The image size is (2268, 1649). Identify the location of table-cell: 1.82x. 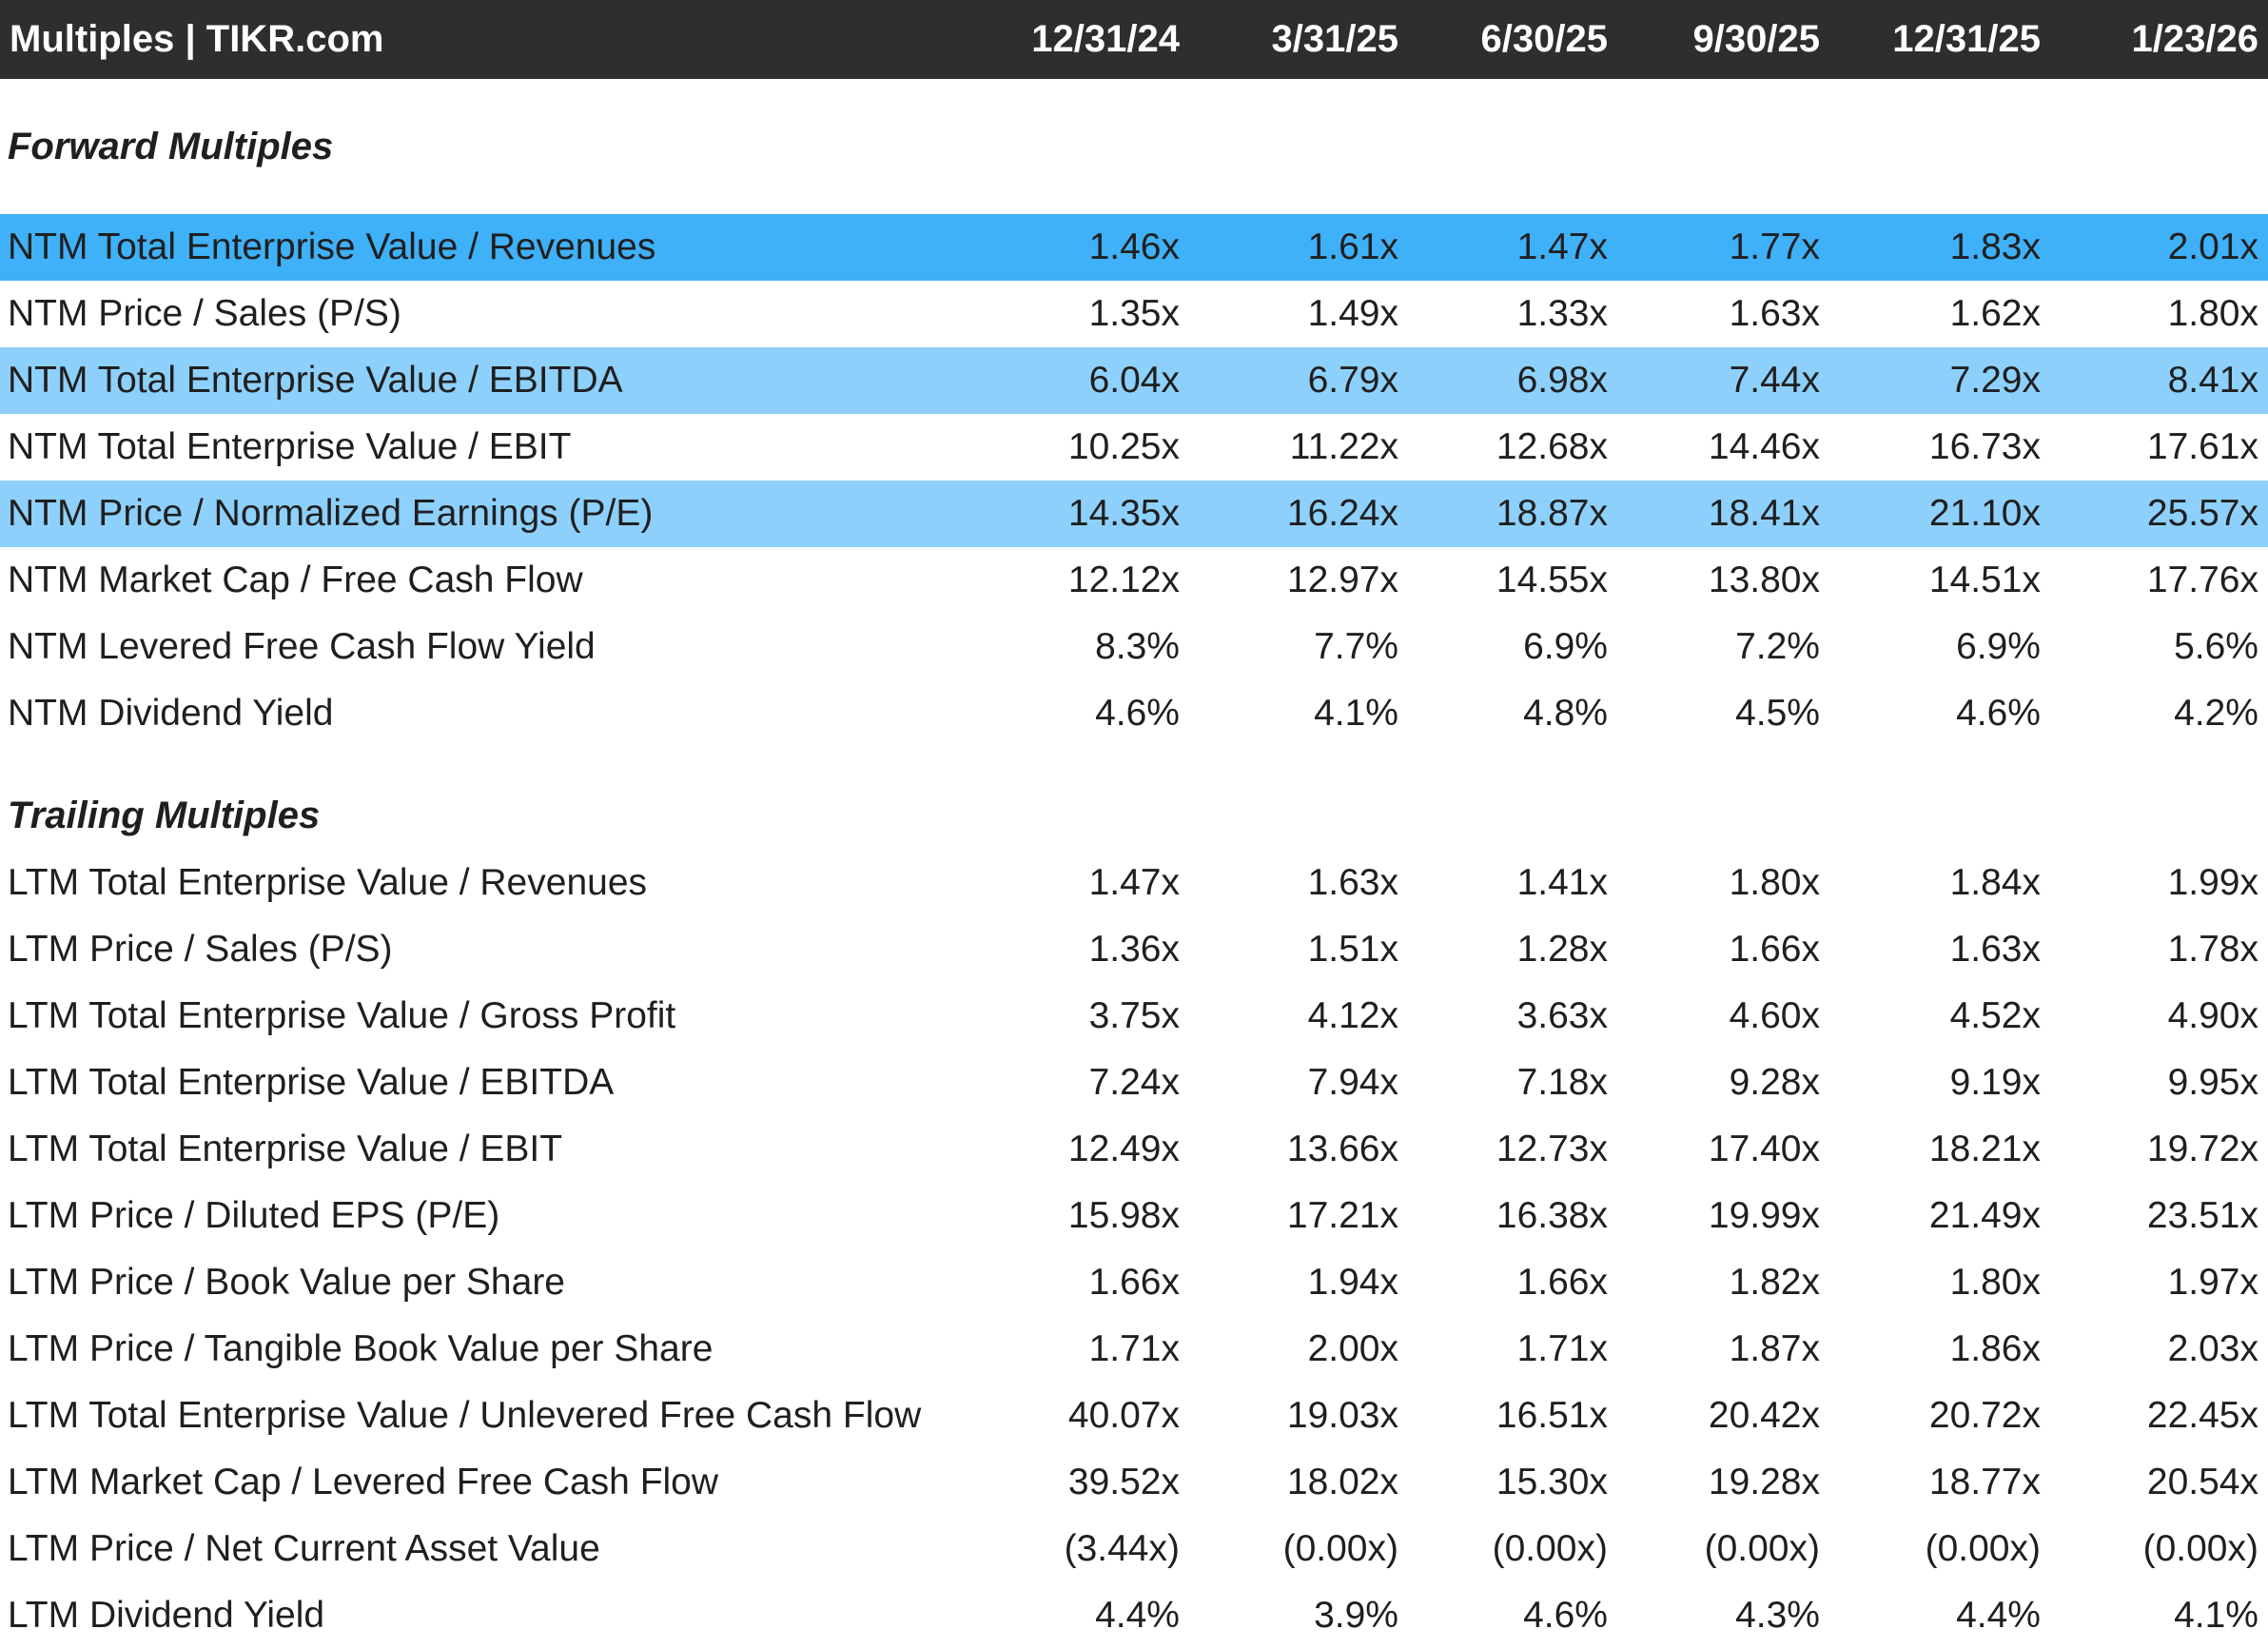
(1774, 1282).